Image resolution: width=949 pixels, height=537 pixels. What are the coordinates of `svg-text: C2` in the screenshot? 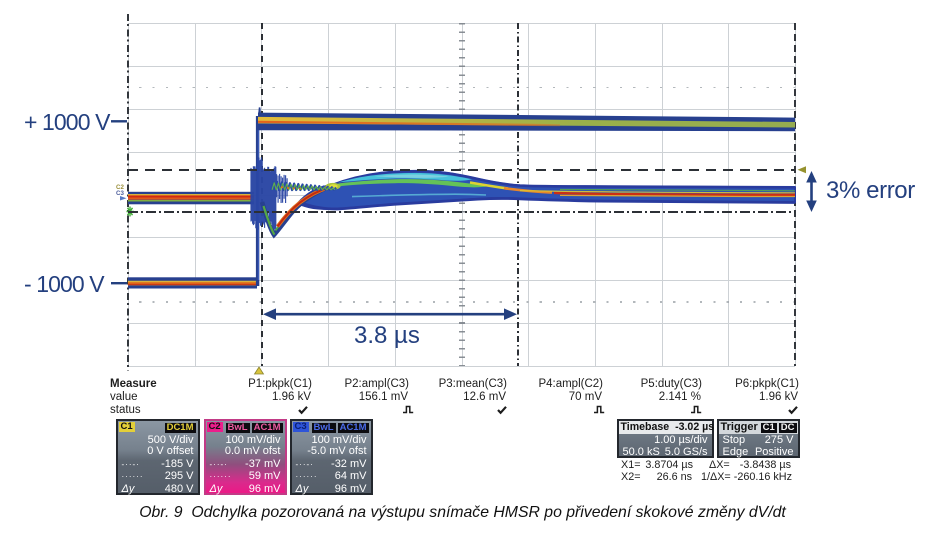 It's located at (120, 187).